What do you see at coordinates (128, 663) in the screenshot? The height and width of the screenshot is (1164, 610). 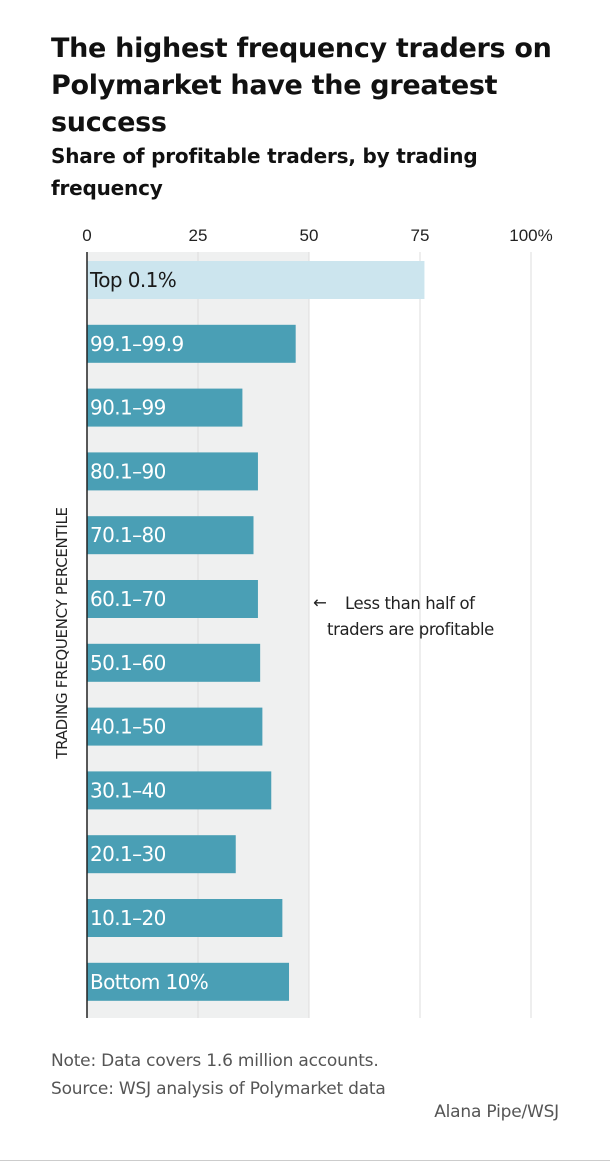 I see `category-label-6: 50.1–60` at bounding box center [128, 663].